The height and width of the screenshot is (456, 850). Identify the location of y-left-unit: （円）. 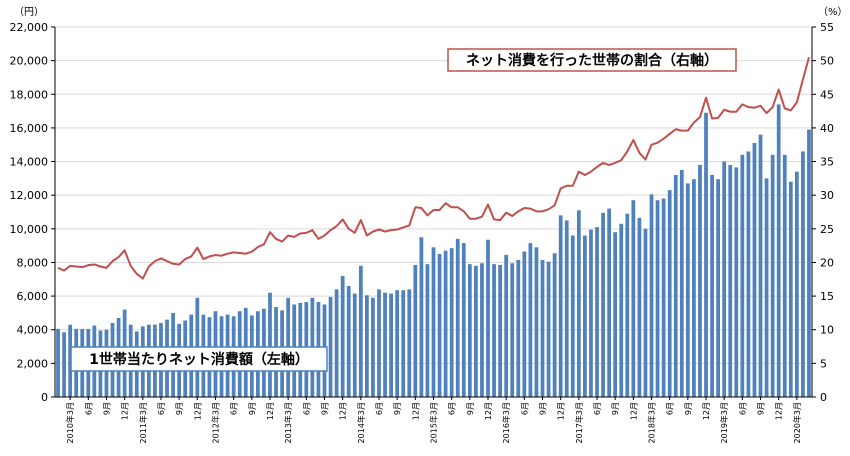
(29, 12).